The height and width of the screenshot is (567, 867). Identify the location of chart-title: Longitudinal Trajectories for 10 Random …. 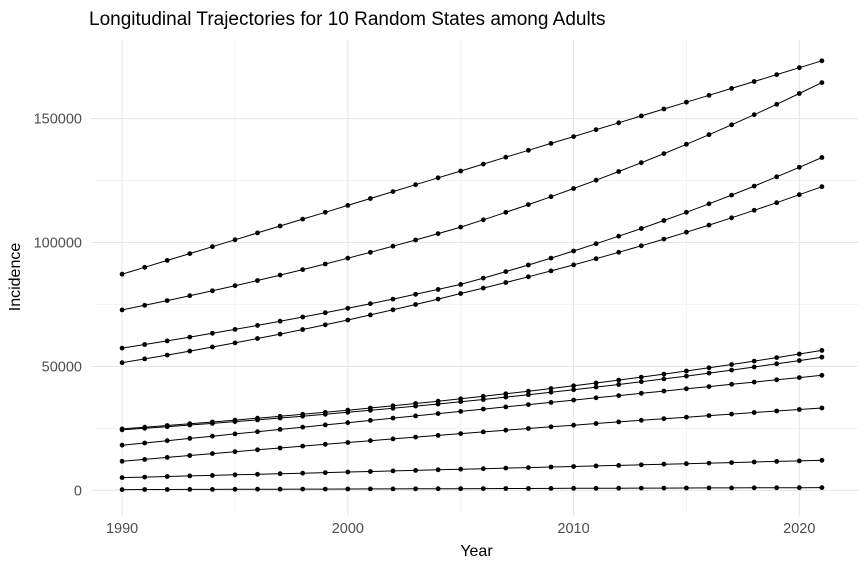
(347, 19).